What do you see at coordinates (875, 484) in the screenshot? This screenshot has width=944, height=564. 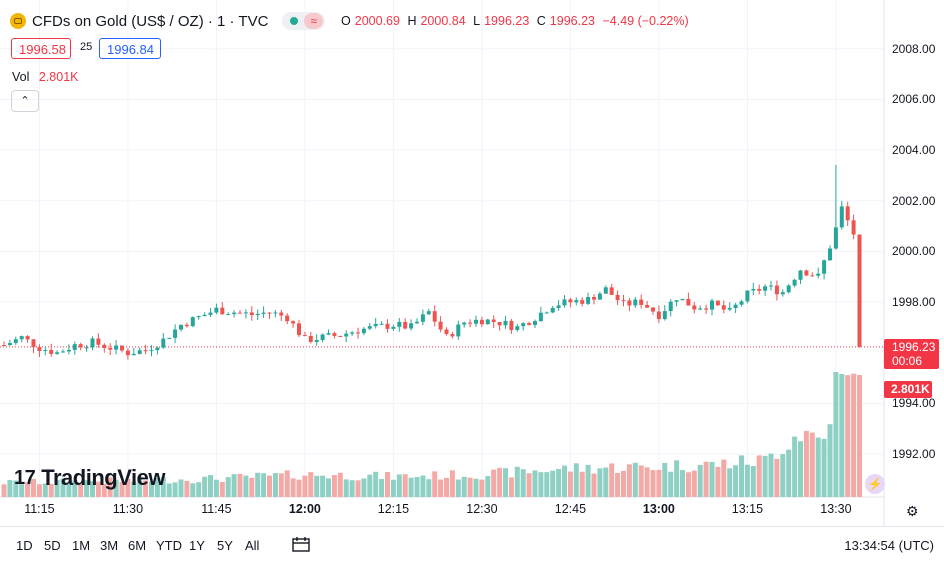 I see `lightning-icon: ⚡` at bounding box center [875, 484].